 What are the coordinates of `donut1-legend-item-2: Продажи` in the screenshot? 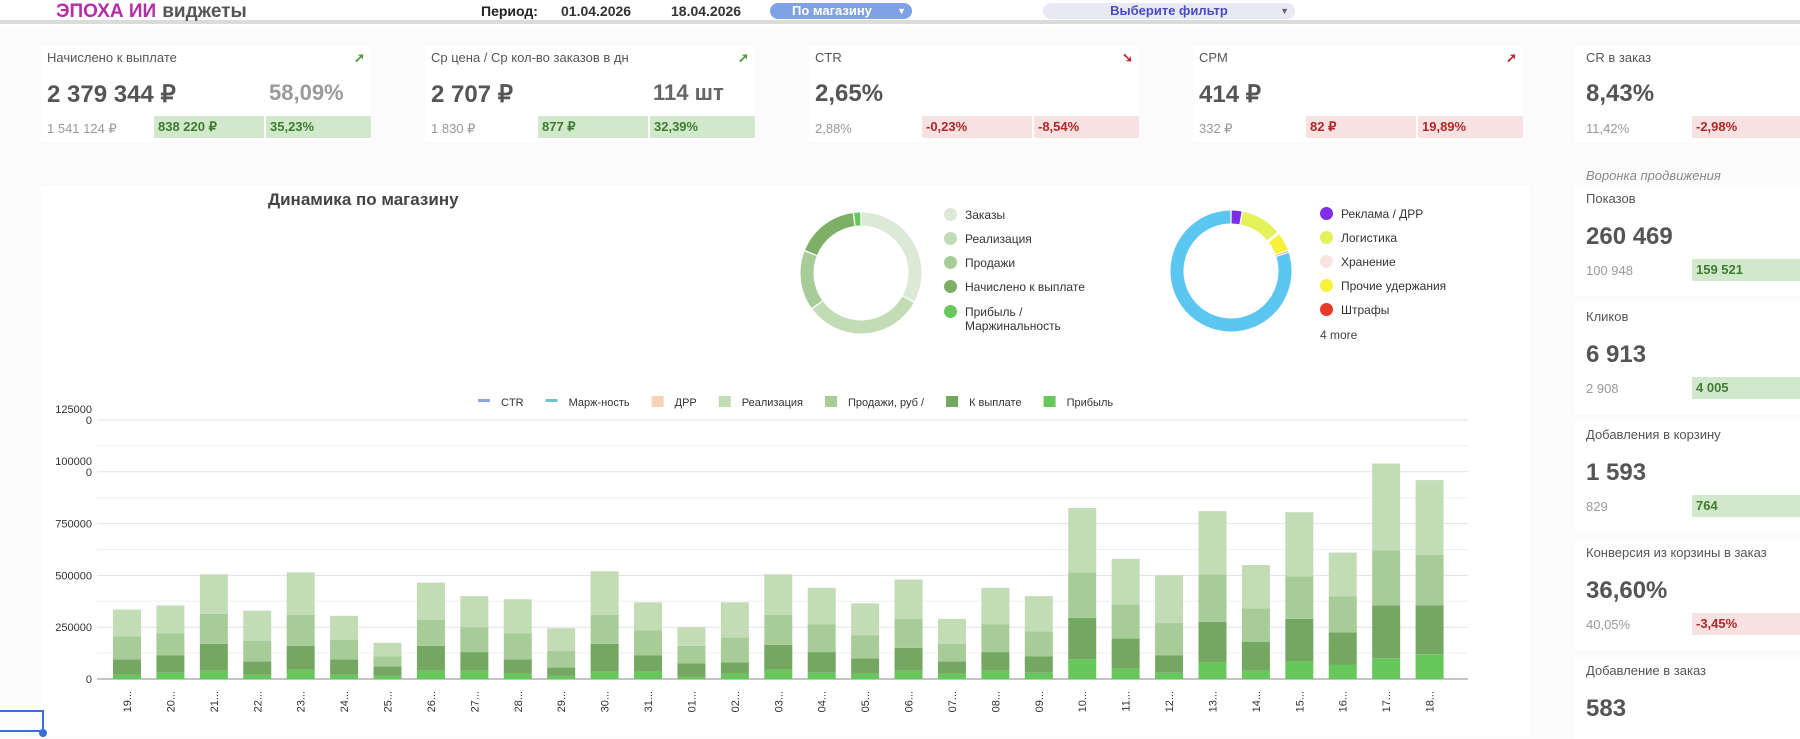 It's located at (979, 263).